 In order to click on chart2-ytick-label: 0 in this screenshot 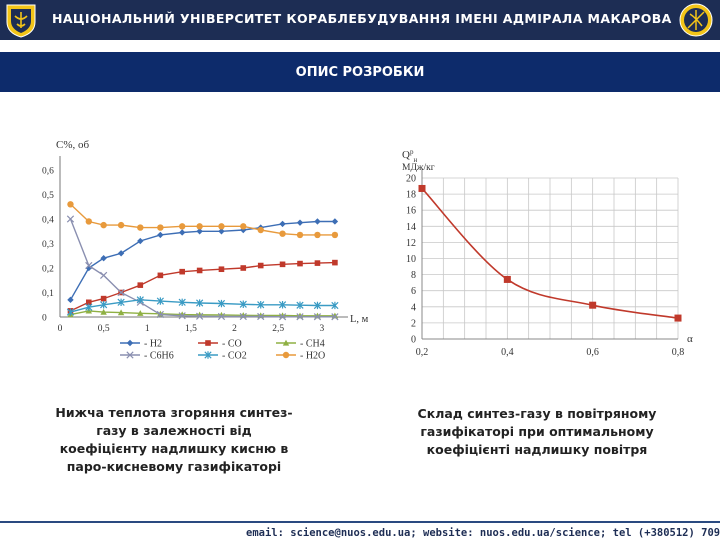, I will do `click(413, 340)`.